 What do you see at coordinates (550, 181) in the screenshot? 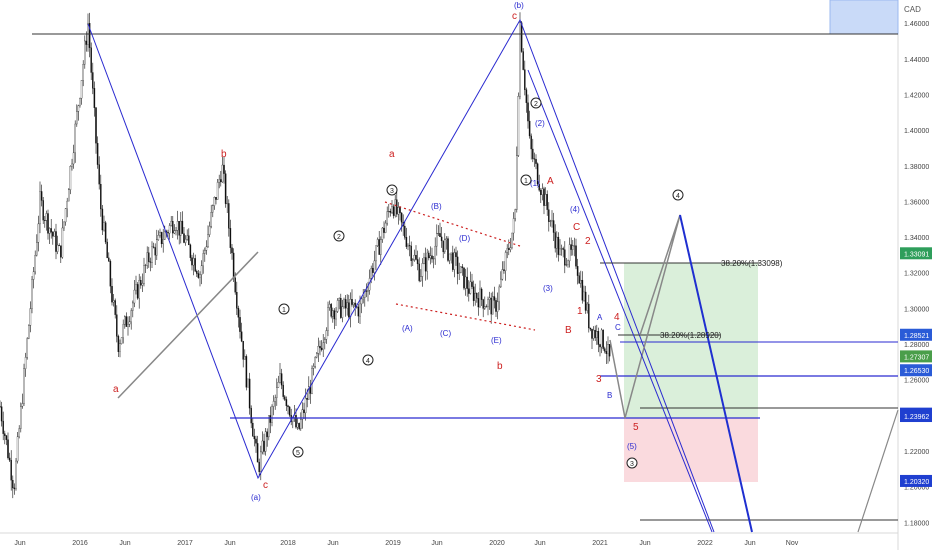
I see `wave-label-A: A` at bounding box center [550, 181].